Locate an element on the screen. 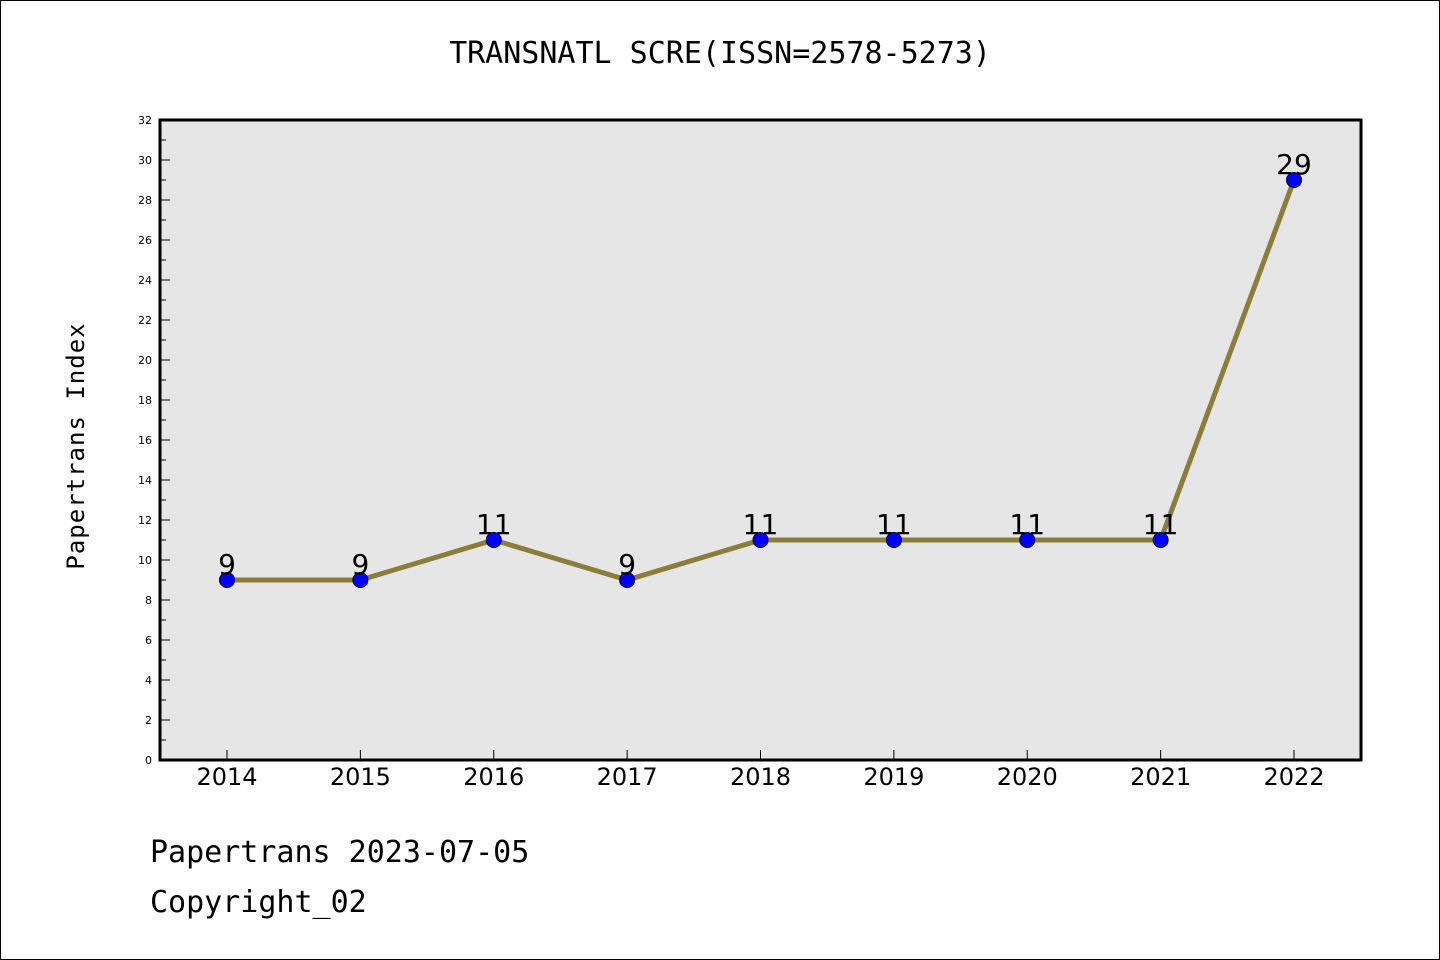 This screenshot has height=960, width=1440. y-tick-label: 26 is located at coordinates (145, 240).